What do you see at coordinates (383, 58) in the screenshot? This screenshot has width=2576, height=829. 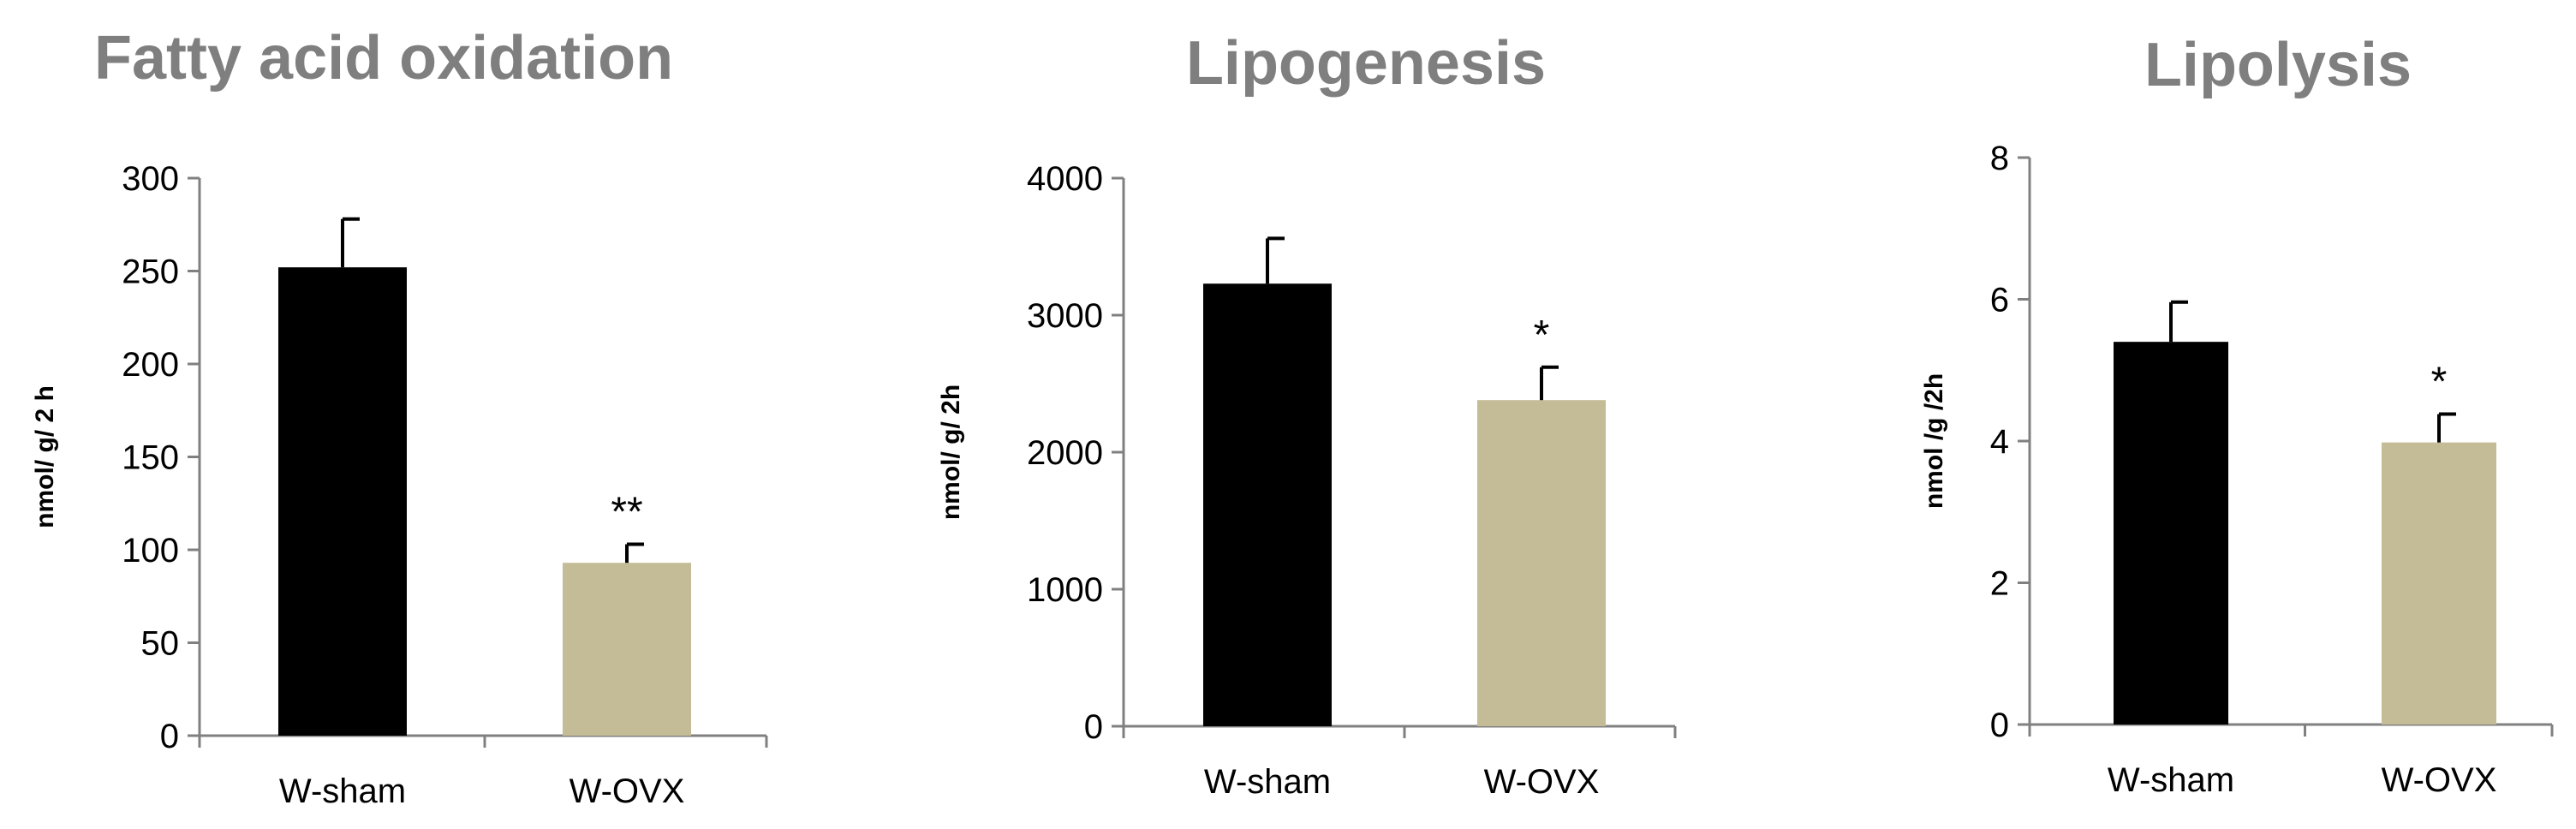 I see `chart-title: Fatty acid oxidation` at bounding box center [383, 58].